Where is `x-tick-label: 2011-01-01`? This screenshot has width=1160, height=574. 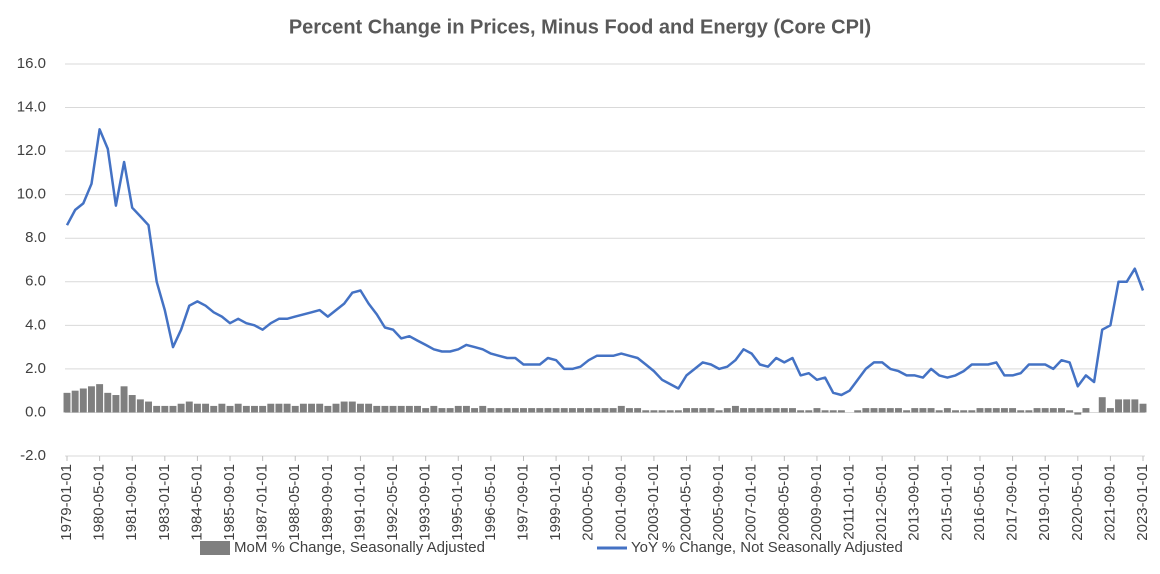
x-tick-label: 2011-01-01 is located at coordinates (849, 502).